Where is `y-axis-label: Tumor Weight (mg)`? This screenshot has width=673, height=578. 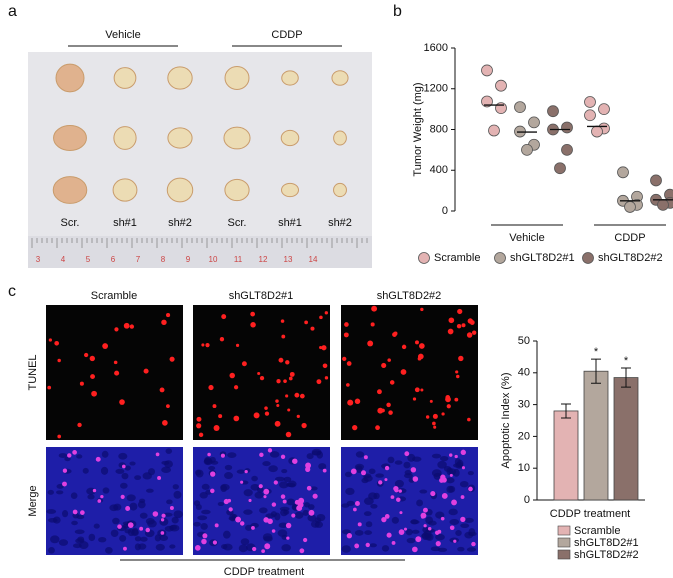
y-axis-label: Tumor Weight (mg) is located at coordinates (418, 129).